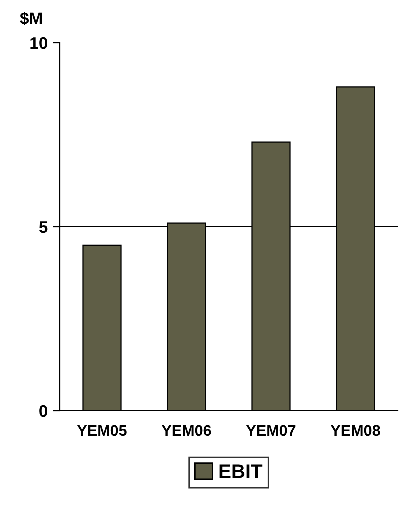 The height and width of the screenshot is (508, 406). I want to click on x-tick-label: YEM07, so click(271, 430).